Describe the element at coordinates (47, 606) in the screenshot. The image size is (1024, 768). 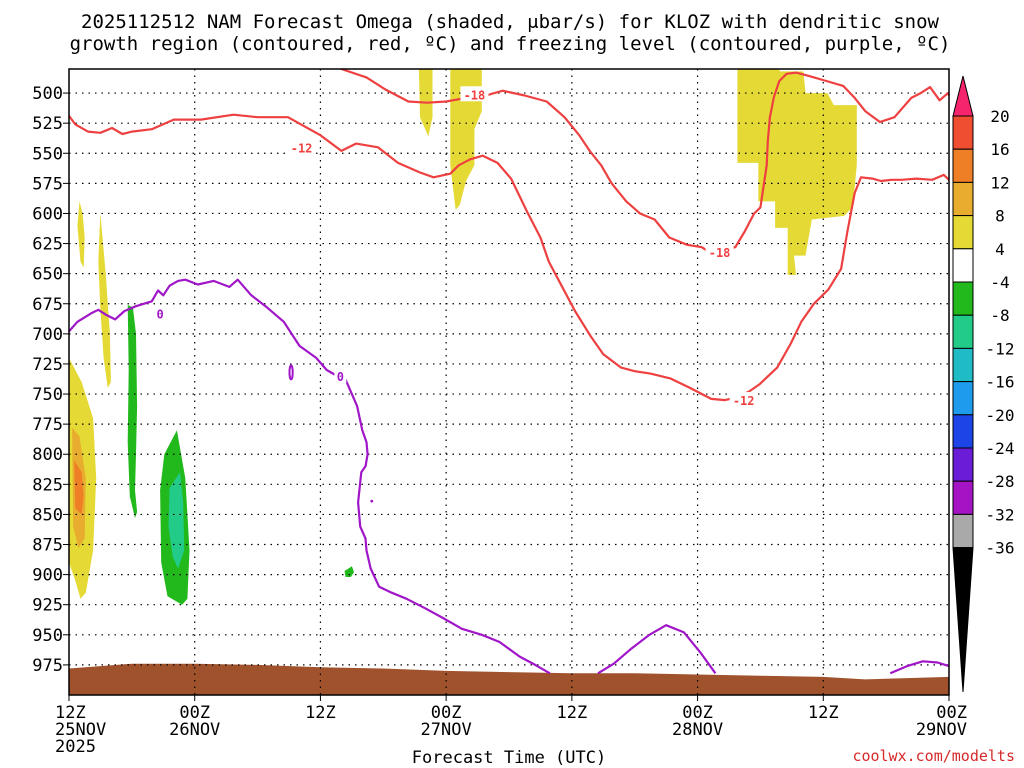
I see `y-tick-label: 925` at that location.